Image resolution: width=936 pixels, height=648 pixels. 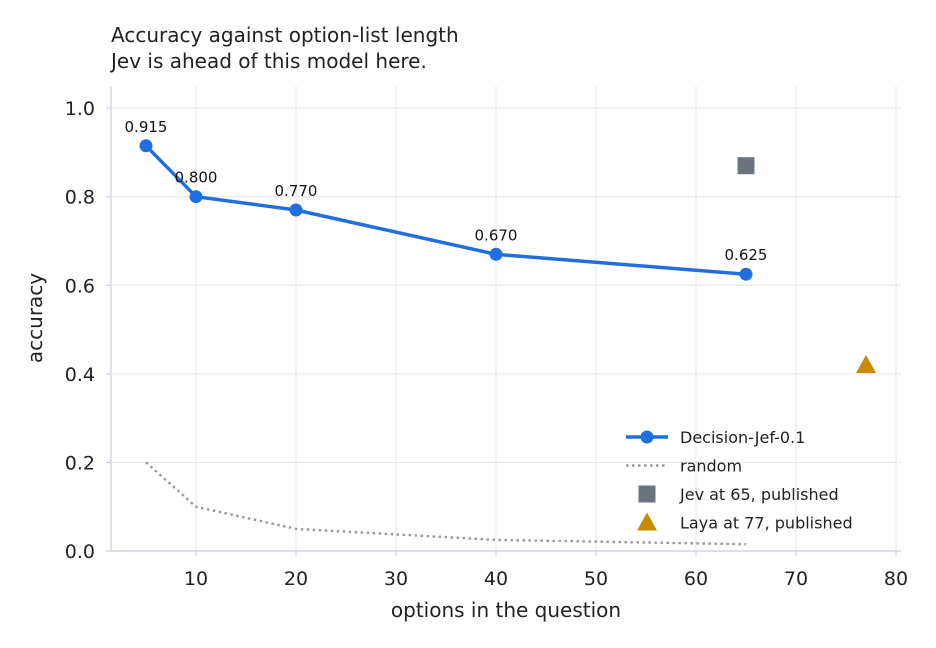 What do you see at coordinates (446, 503) in the screenshot?
I see `random-baseline-line` at bounding box center [446, 503].